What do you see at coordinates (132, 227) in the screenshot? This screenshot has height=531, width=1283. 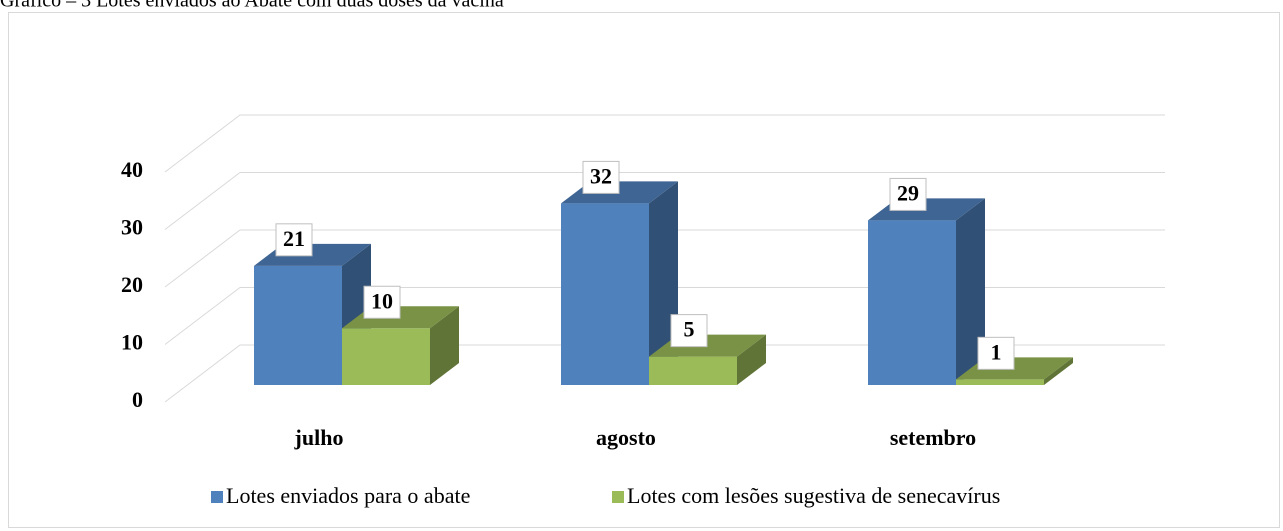 I see `y-tick-label: 30` at bounding box center [132, 227].